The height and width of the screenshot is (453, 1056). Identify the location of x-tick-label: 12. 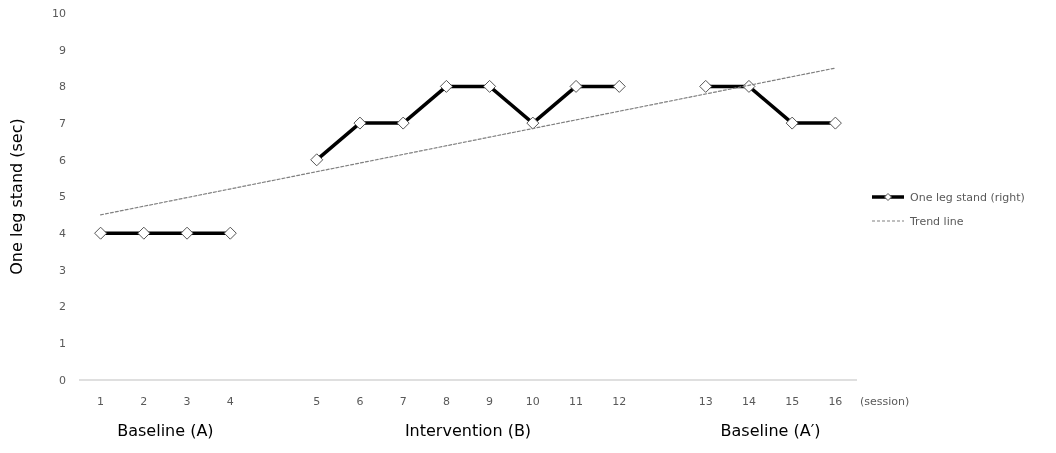
(619, 401).